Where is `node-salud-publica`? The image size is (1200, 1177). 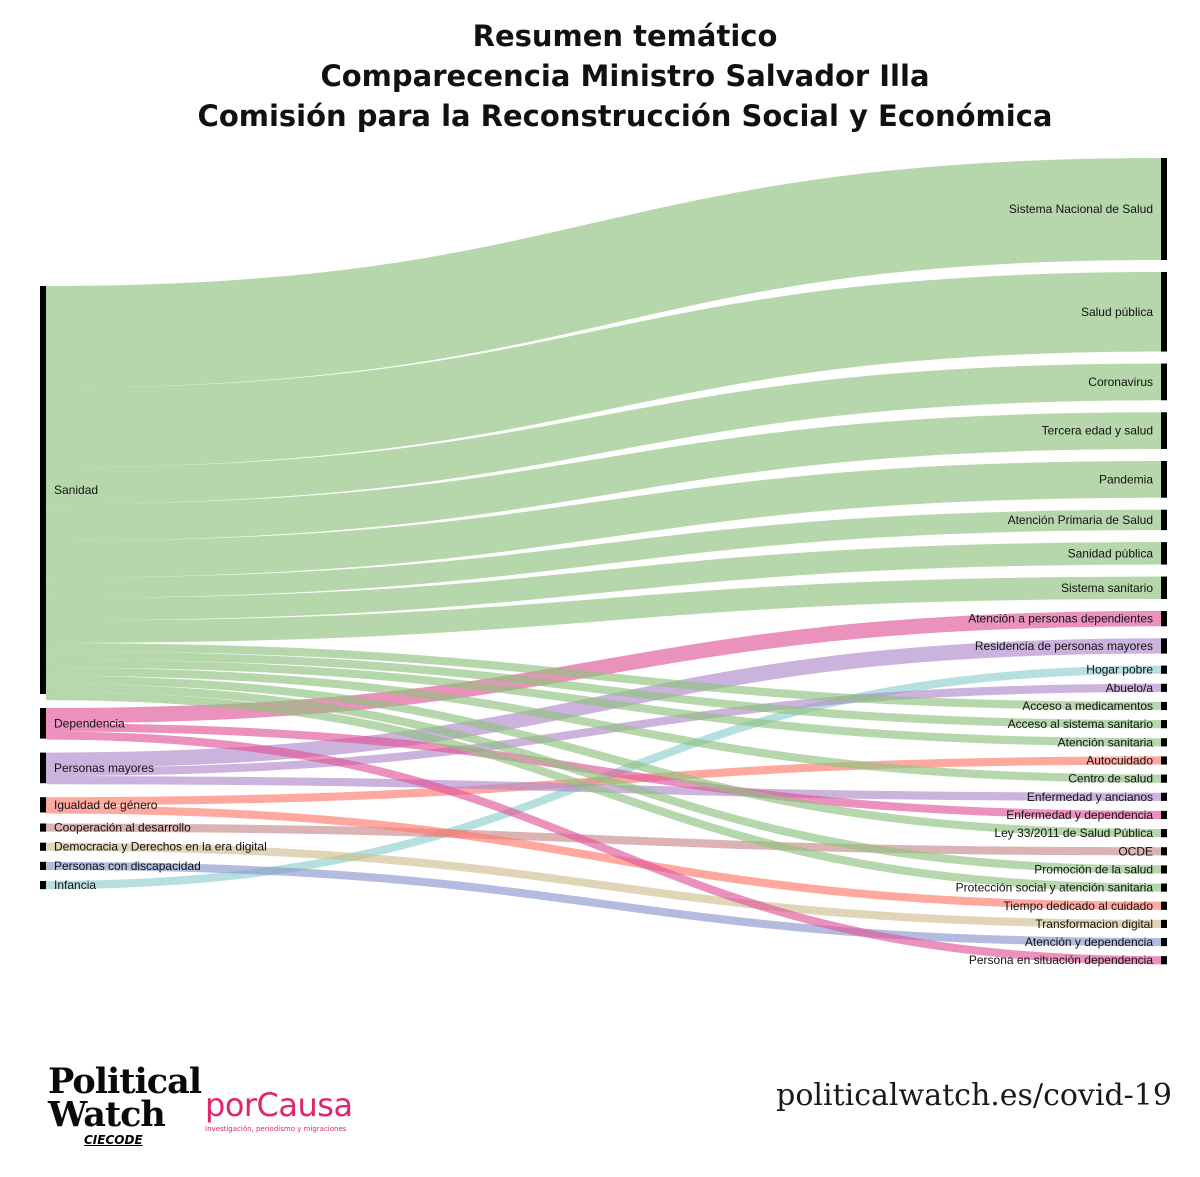 node-salud-publica is located at coordinates (1164, 312).